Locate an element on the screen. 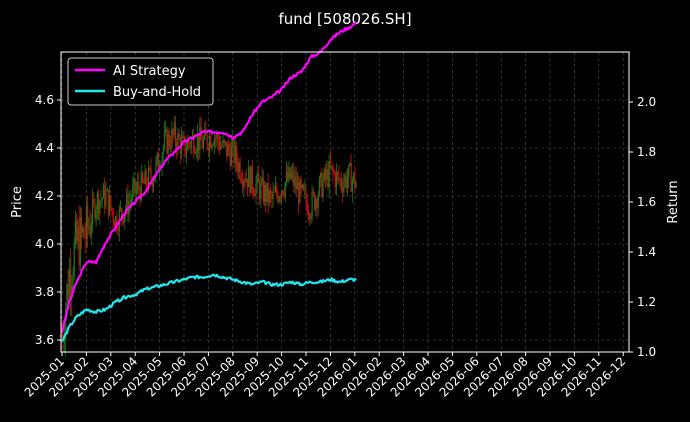 Image resolution: width=690 pixels, height=422 pixels. y-tick-label-right: 1.6 is located at coordinates (646, 202).